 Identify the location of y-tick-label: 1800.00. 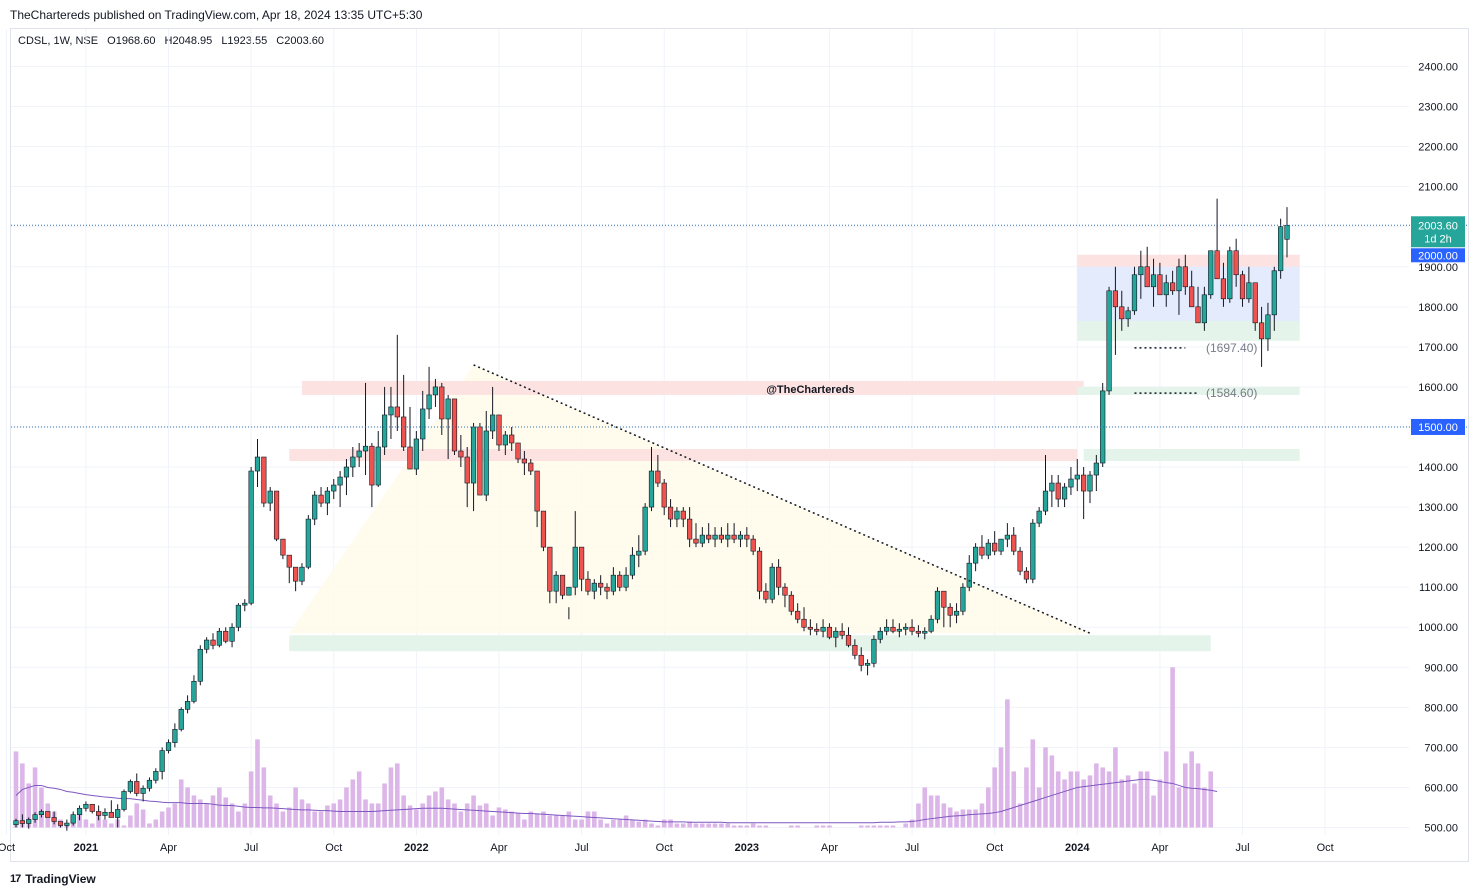
(1438, 308).